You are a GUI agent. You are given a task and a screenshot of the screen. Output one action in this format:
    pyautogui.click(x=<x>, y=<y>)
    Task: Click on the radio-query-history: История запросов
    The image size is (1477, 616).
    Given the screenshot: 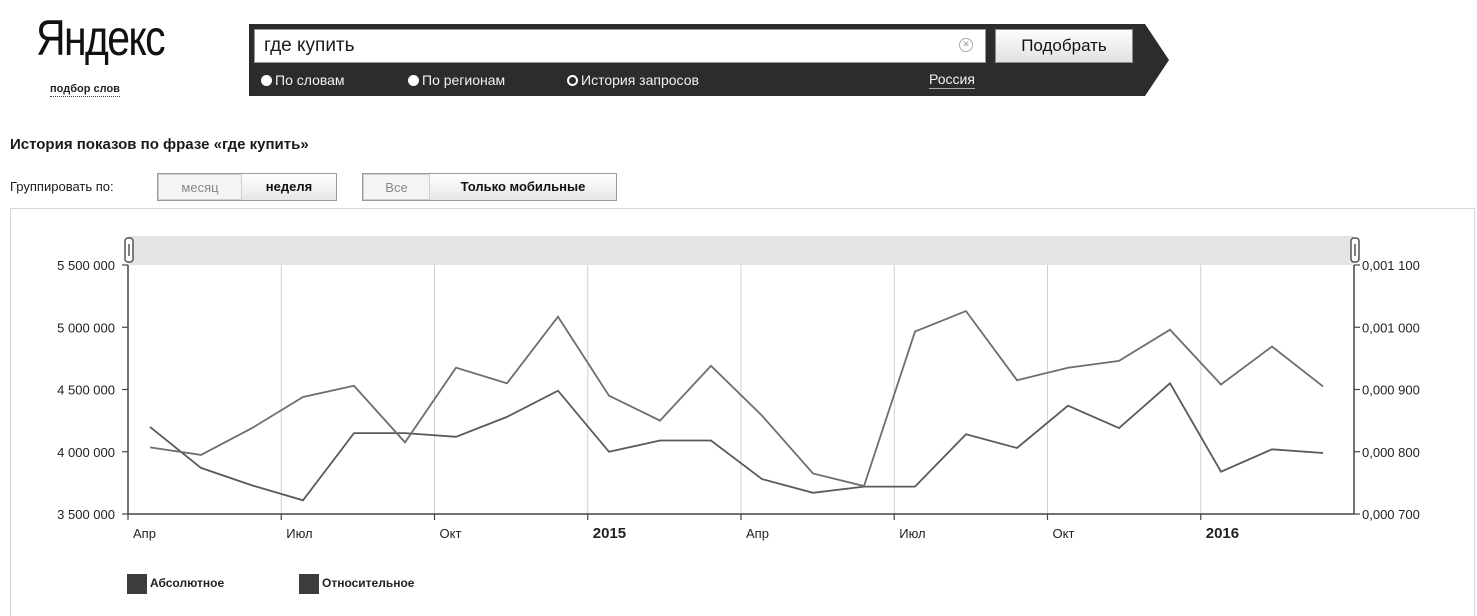 What is the action you would take?
    pyautogui.click(x=633, y=80)
    